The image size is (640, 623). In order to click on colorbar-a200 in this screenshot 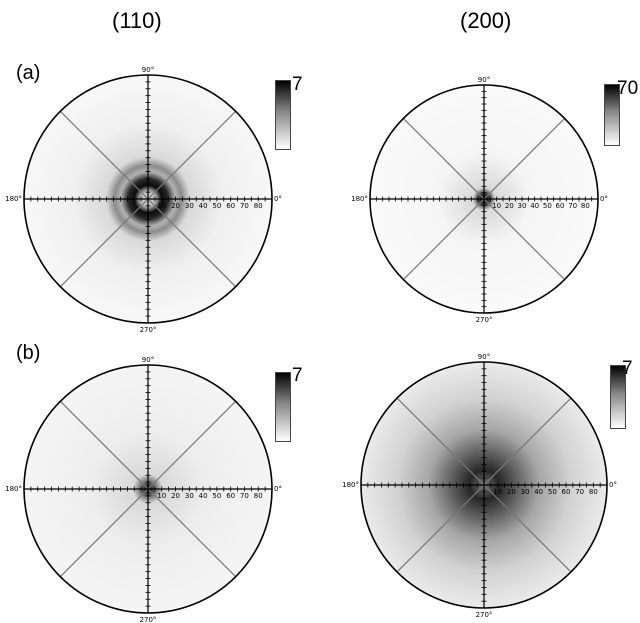, I will do `click(612, 115)`.